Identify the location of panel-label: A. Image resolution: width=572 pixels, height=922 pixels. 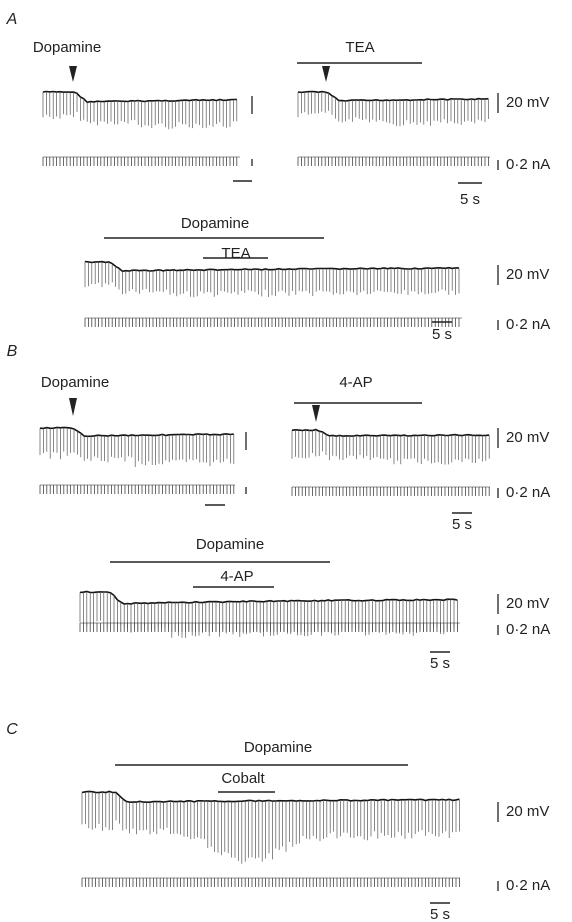
(12, 19).